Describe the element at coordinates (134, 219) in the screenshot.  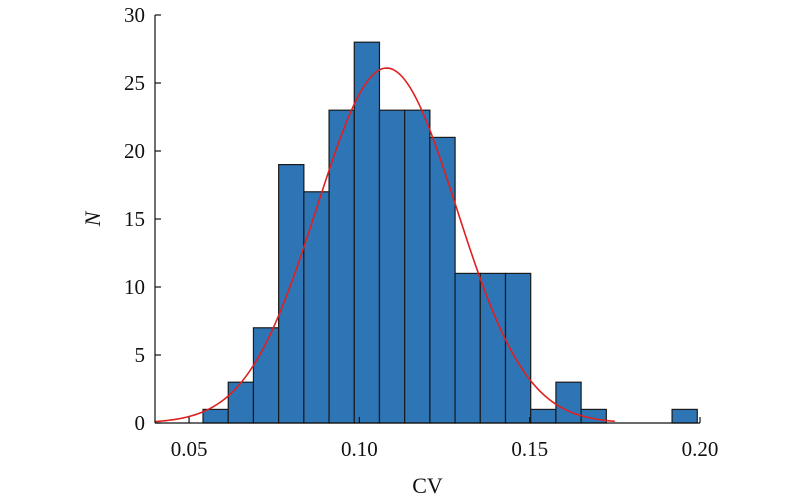
I see `y-tick-label: 15` at that location.